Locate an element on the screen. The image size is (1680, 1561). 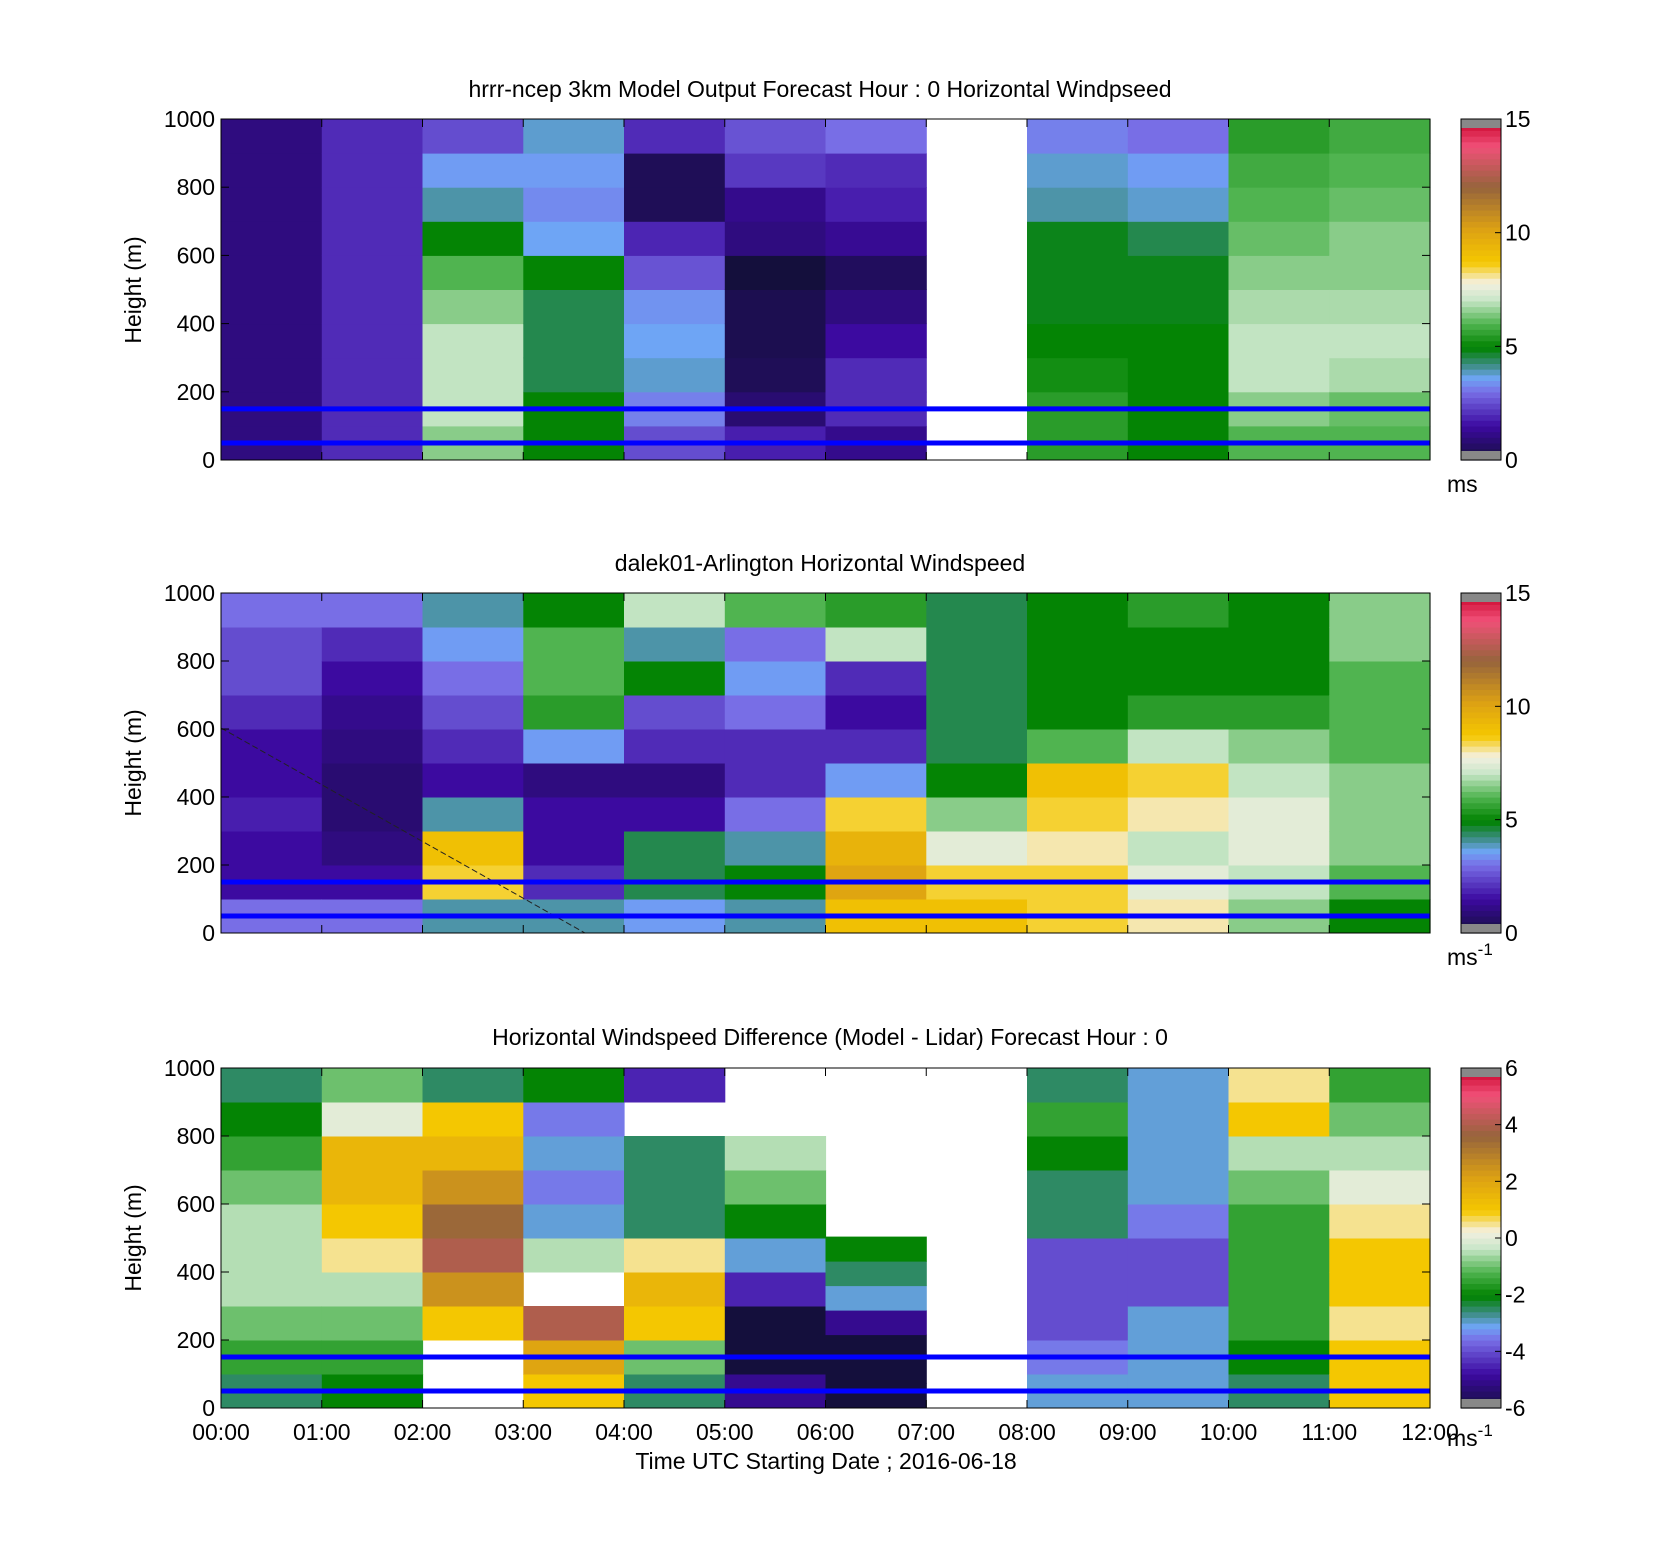
colorbar: -6 -4 -2 0 2 4 6 ms-1 is located at coordinates (1486, 1253).